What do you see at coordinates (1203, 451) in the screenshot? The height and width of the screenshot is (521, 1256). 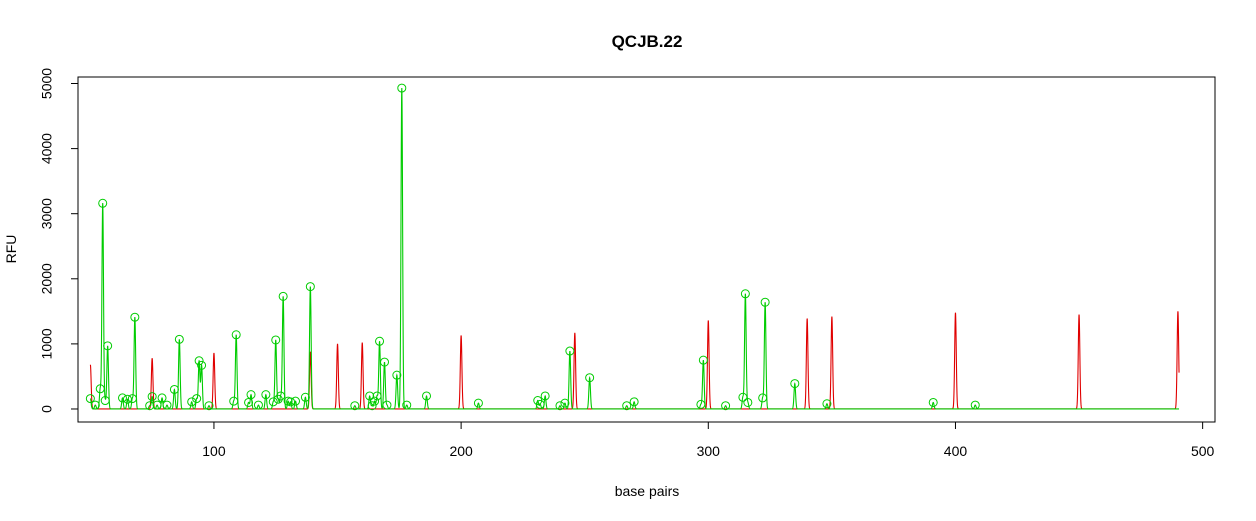 I see `x-tick-label: 500` at bounding box center [1203, 451].